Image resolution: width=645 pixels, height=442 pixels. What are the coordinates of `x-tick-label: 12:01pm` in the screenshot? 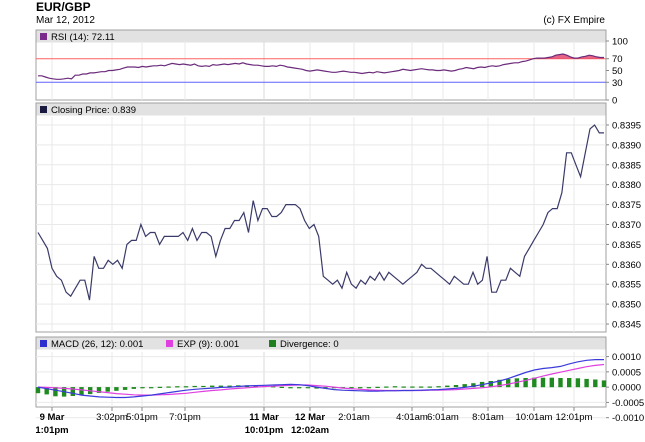 It's located at (574, 417).